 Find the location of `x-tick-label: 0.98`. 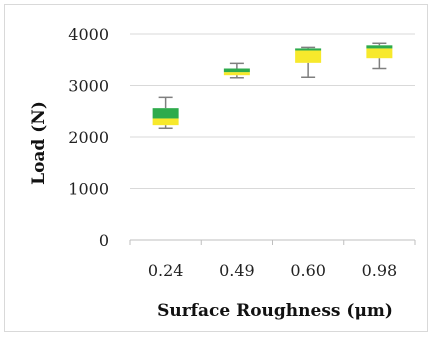

x-tick-label: 0.98 is located at coordinates (380, 270).